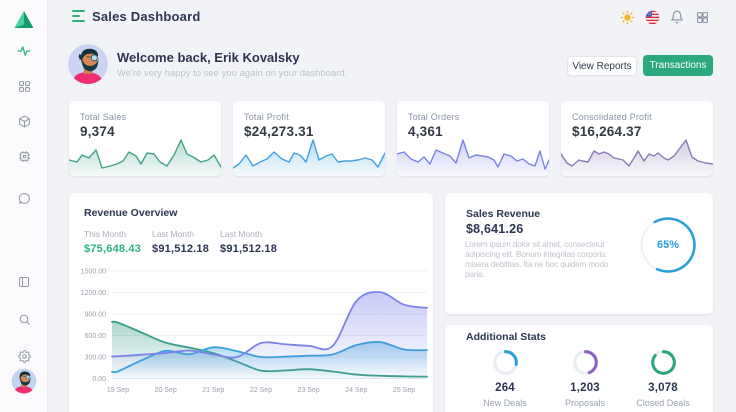 The width and height of the screenshot is (736, 412). What do you see at coordinates (664, 17) in the screenshot?
I see `header-actions` at bounding box center [664, 17].